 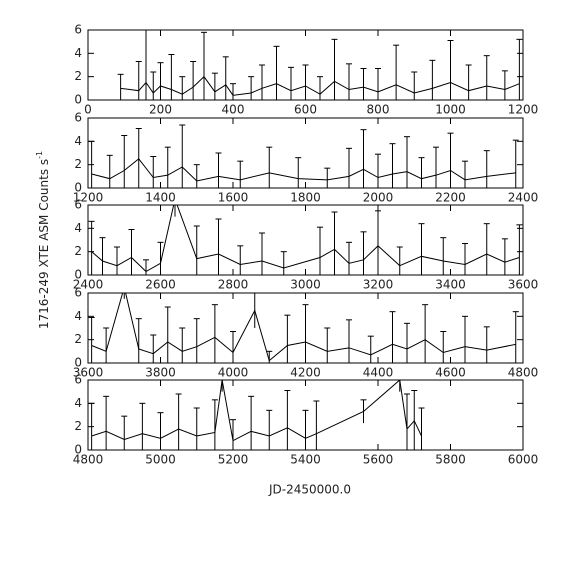 What do you see at coordinates (305, 460) in the screenshot?
I see `x-tick-label: 5400` at bounding box center [305, 460].